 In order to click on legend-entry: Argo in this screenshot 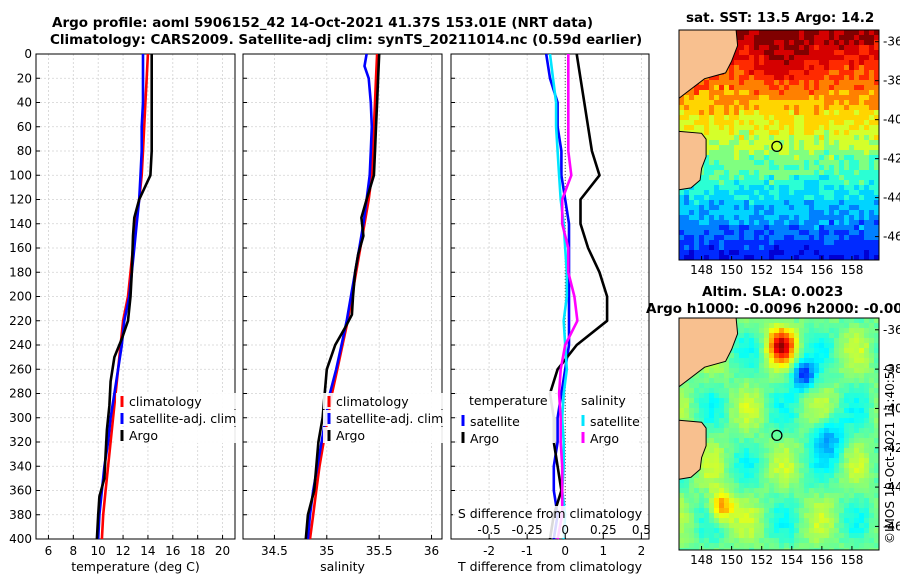, I will do `click(604, 438)`.